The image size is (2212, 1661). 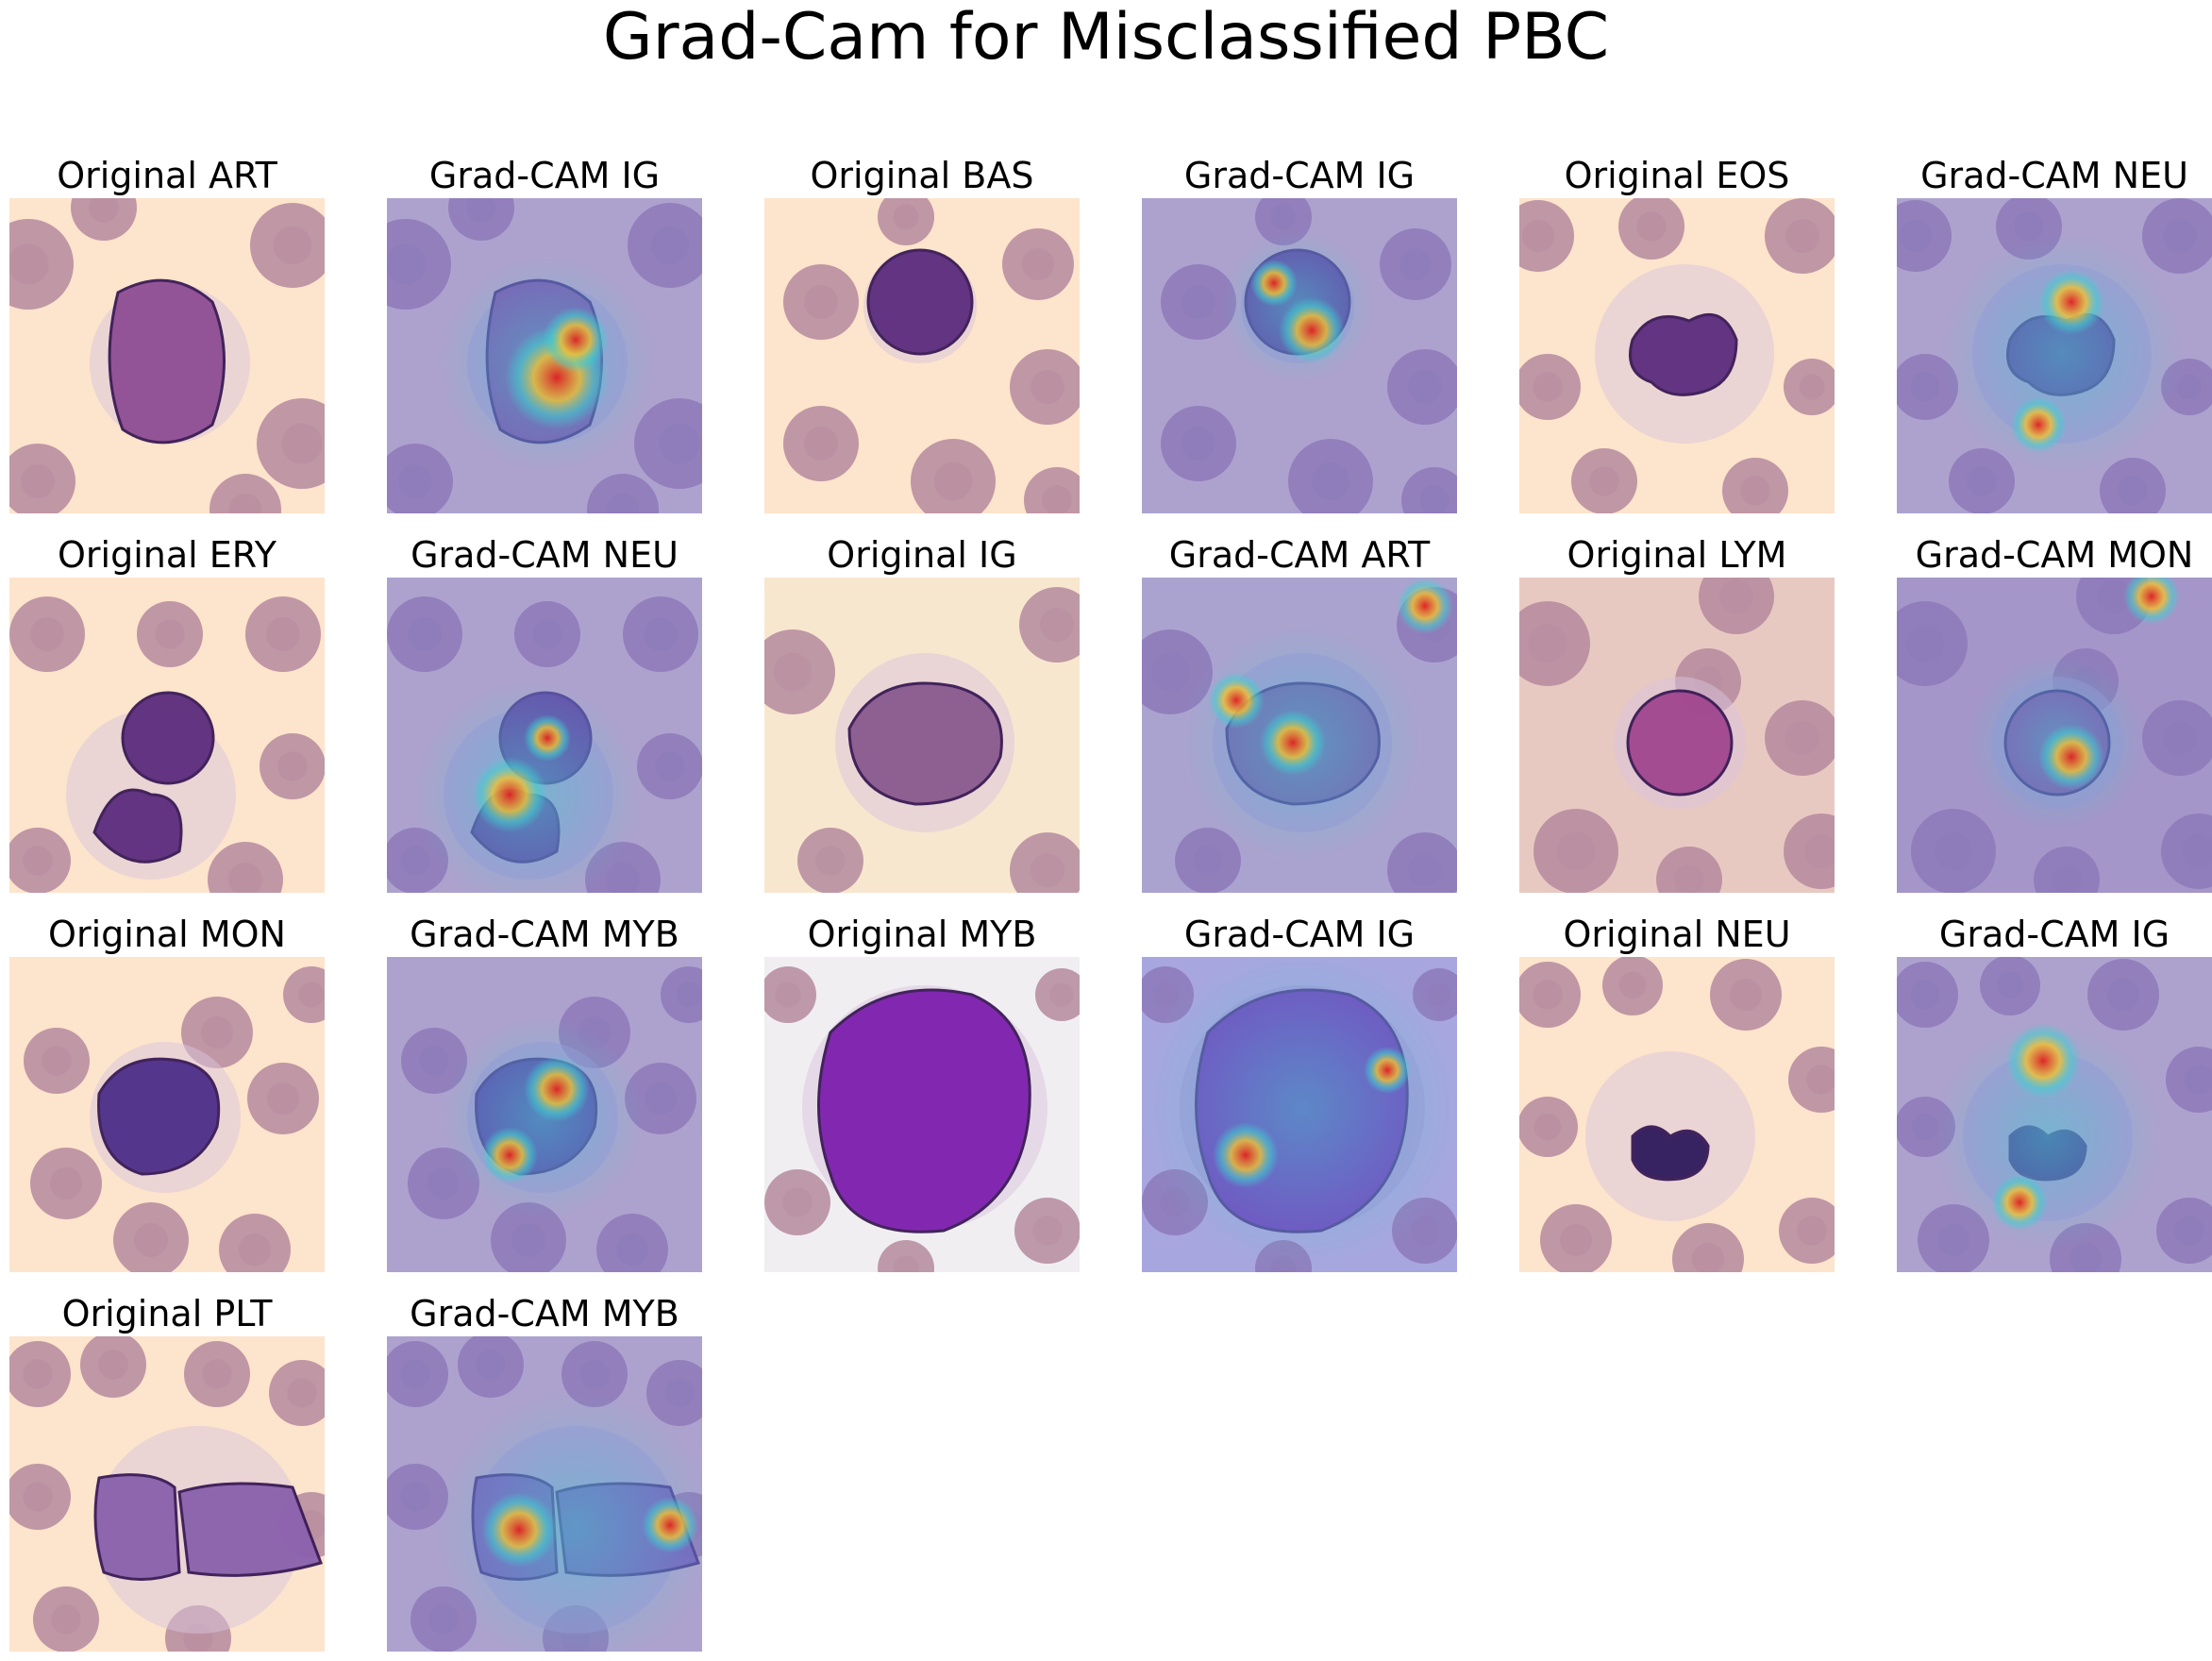 I want to click on panel-title: Original MYB, so click(x=922, y=934).